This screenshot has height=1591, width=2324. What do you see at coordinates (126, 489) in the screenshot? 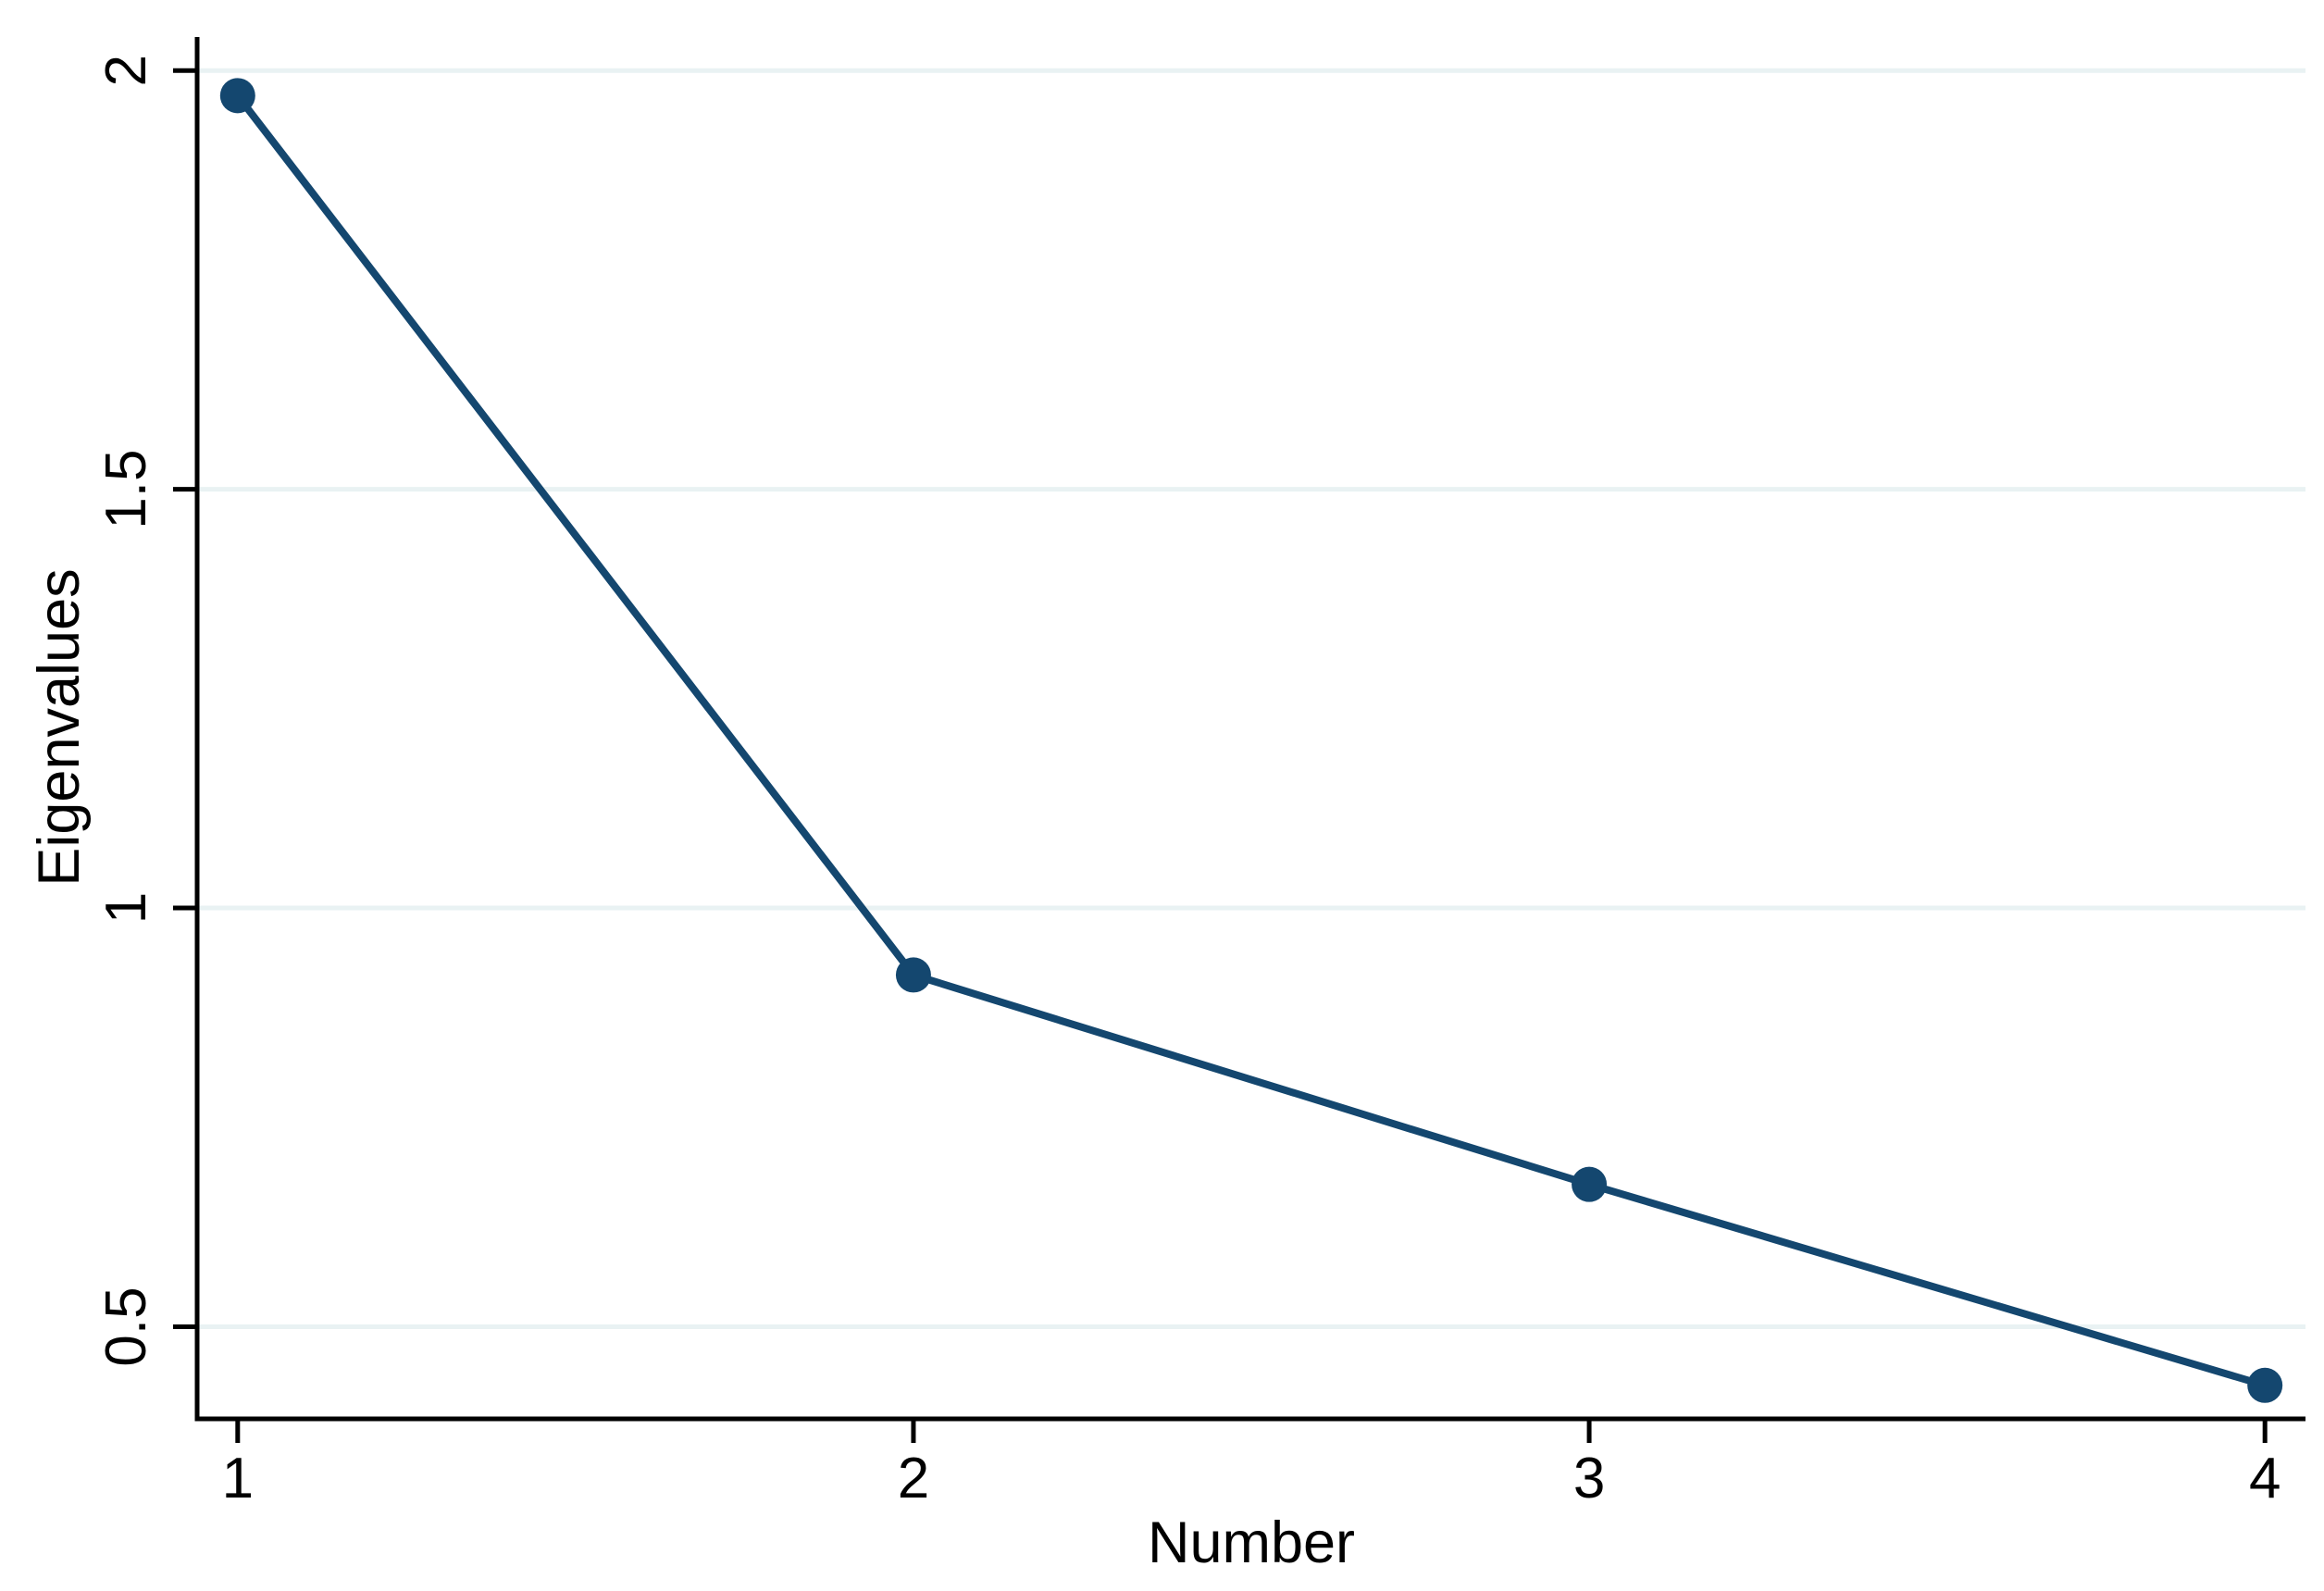
I see `y-tick-label: 1.5` at bounding box center [126, 489].